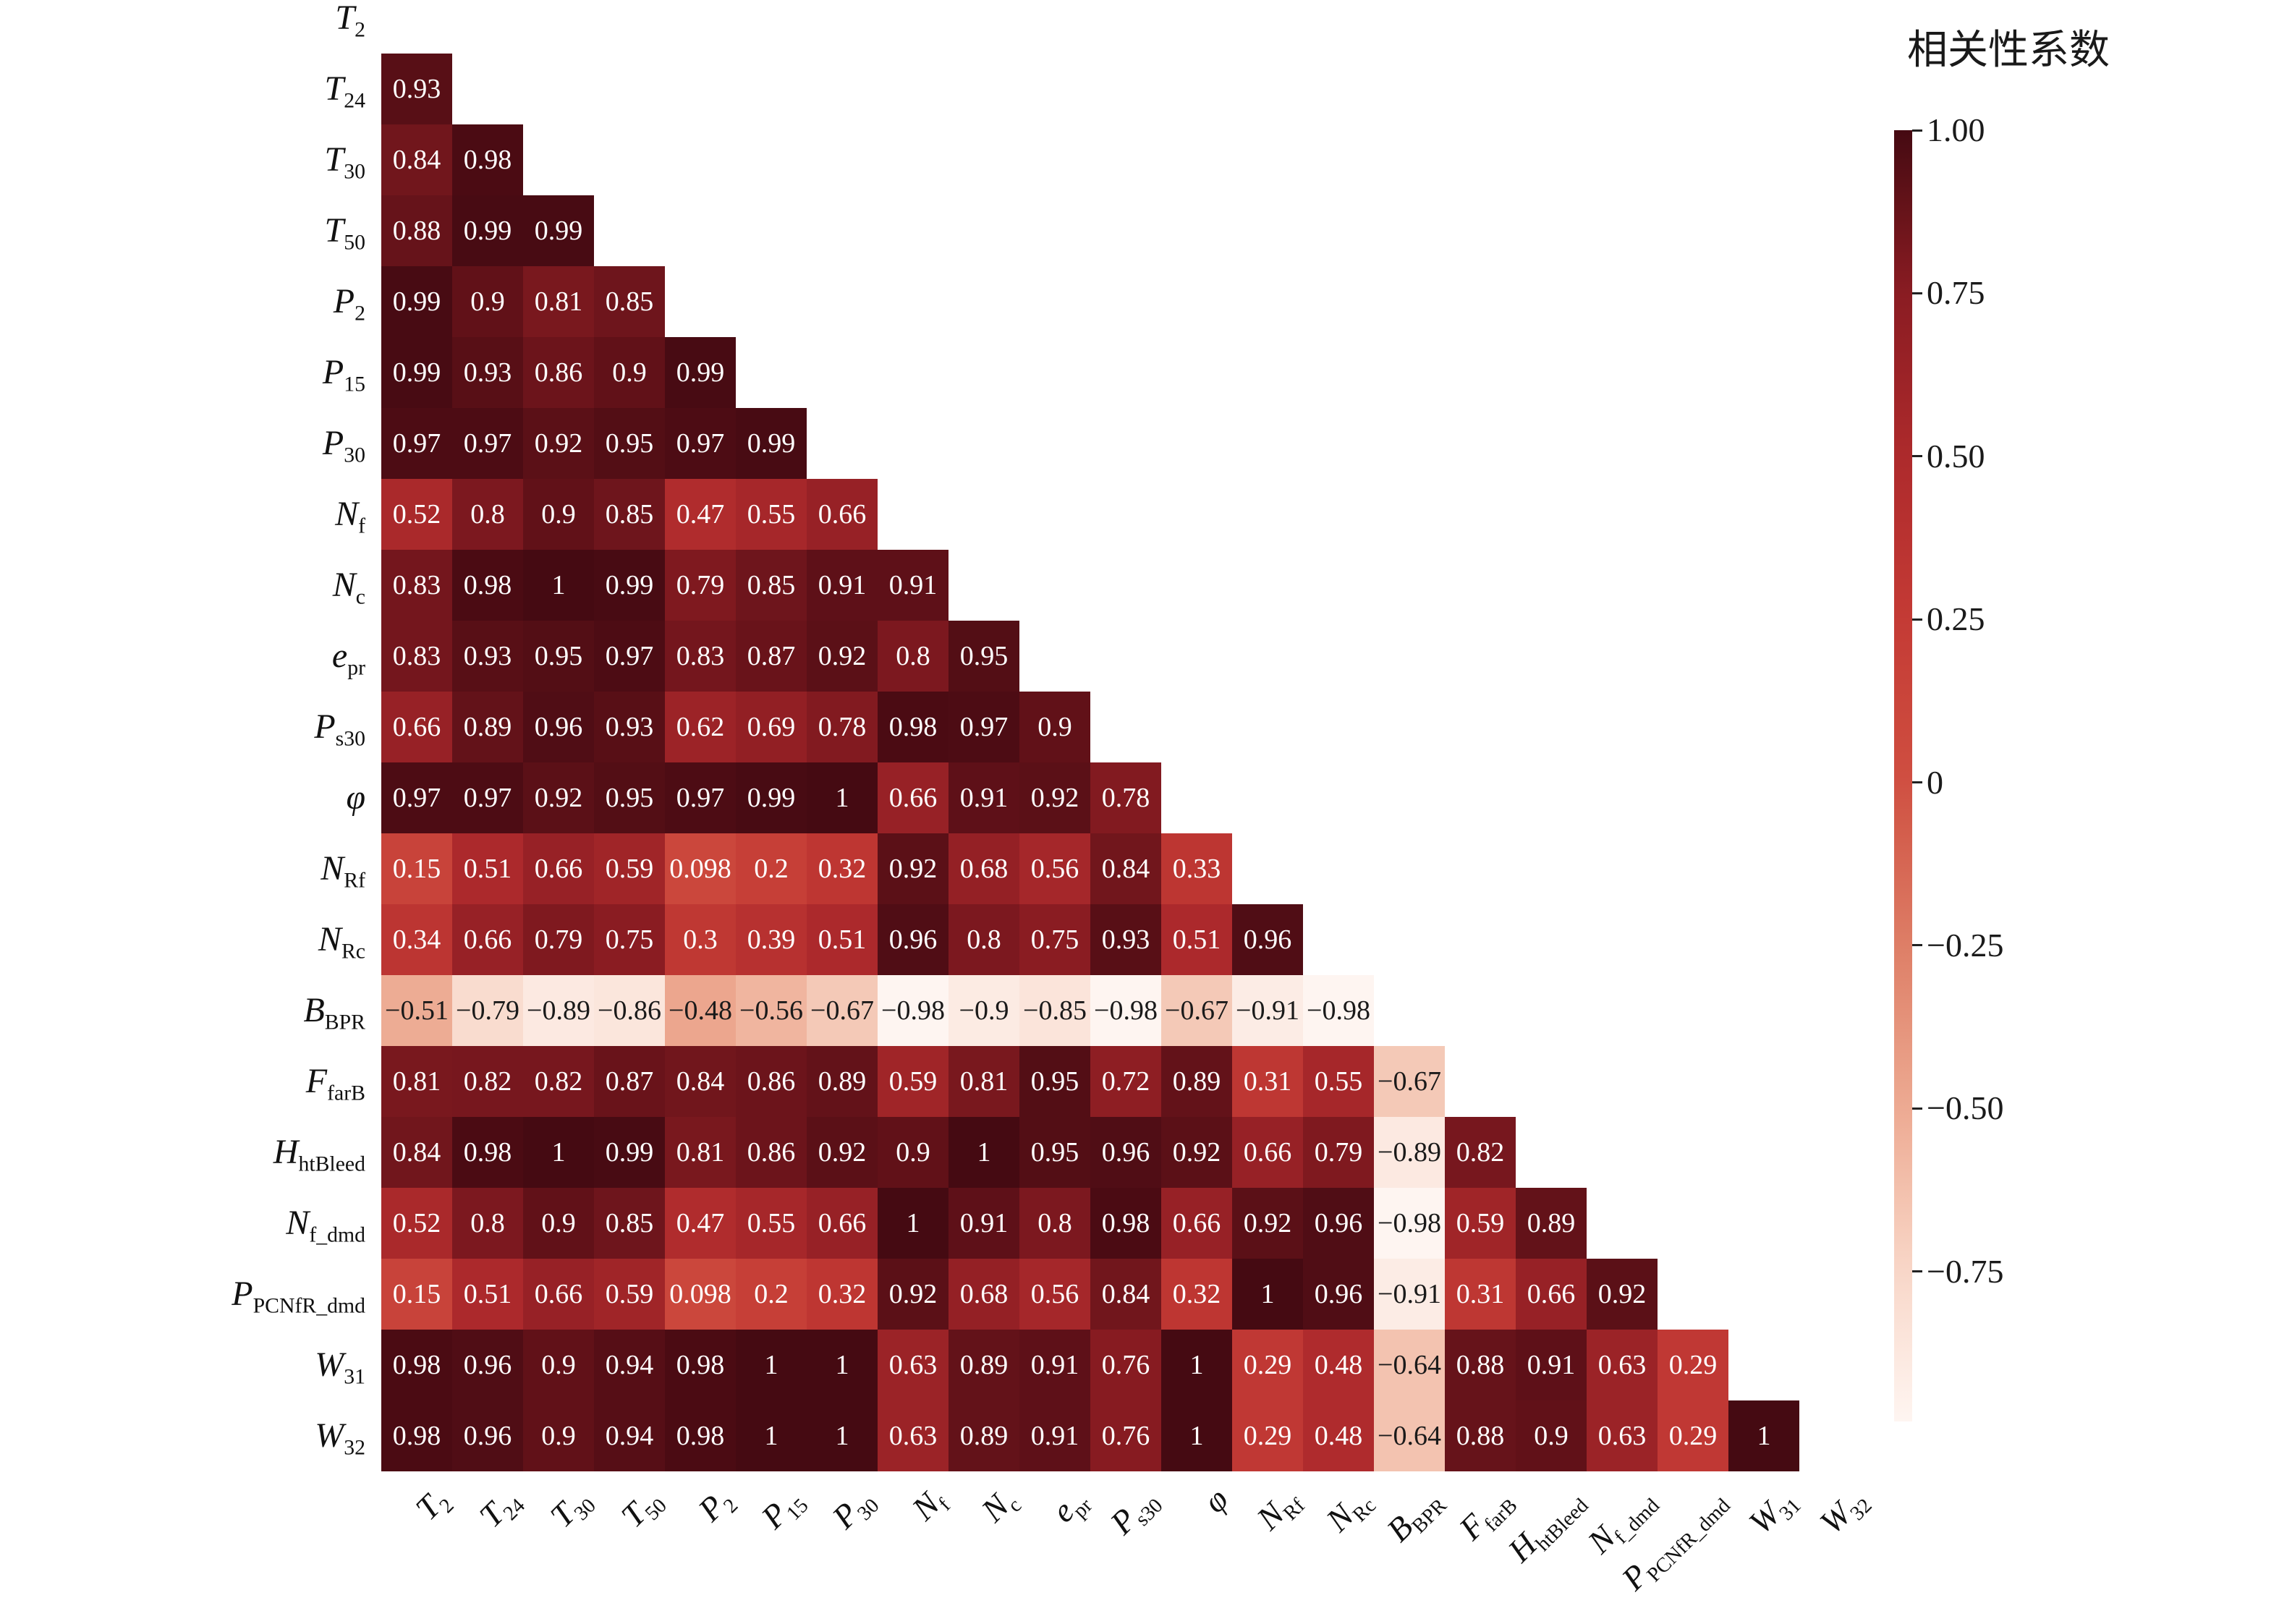  I want to click on variable-base: B, so click(314, 1010).